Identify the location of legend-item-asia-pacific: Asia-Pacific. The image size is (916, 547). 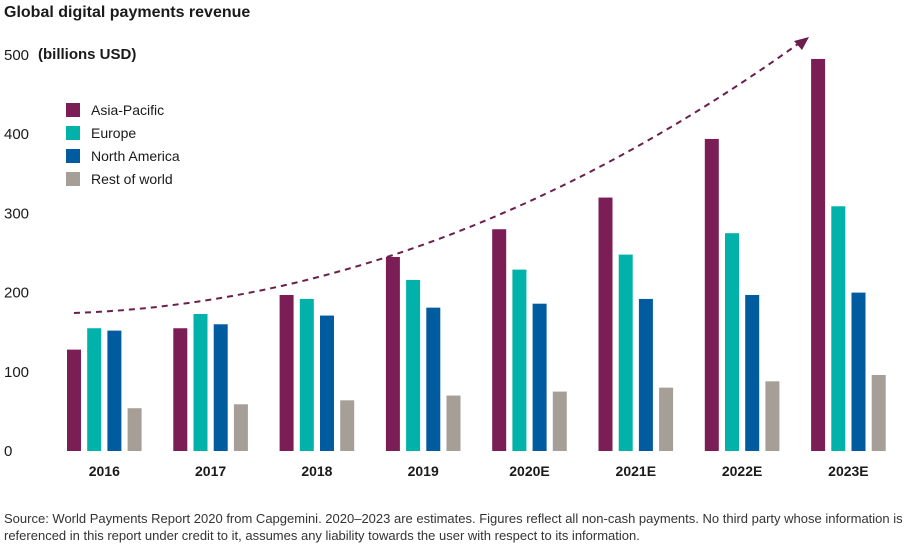
(123, 109).